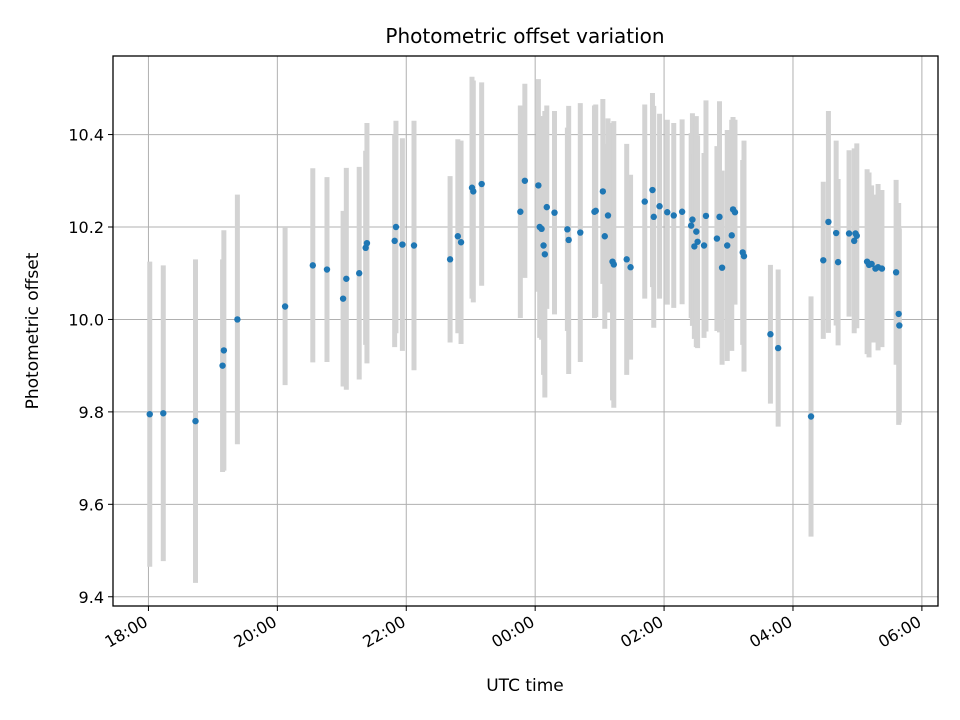  I want to click on y-axis: 9.4 9.6 9.8 10.0 10.2 10.4, so click(90, 366).